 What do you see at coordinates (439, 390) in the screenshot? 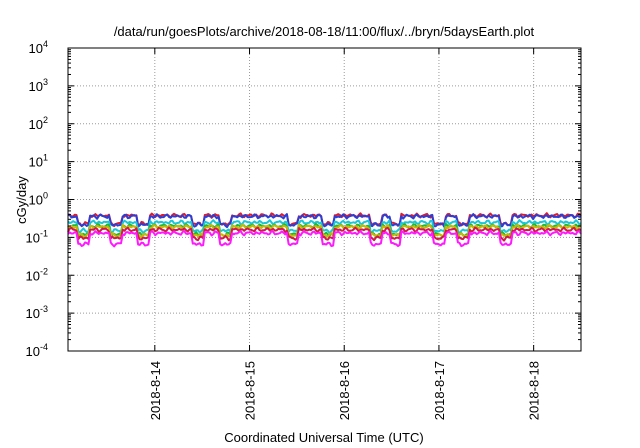
I see `x-tick-label: 2018-8-17` at bounding box center [439, 390].